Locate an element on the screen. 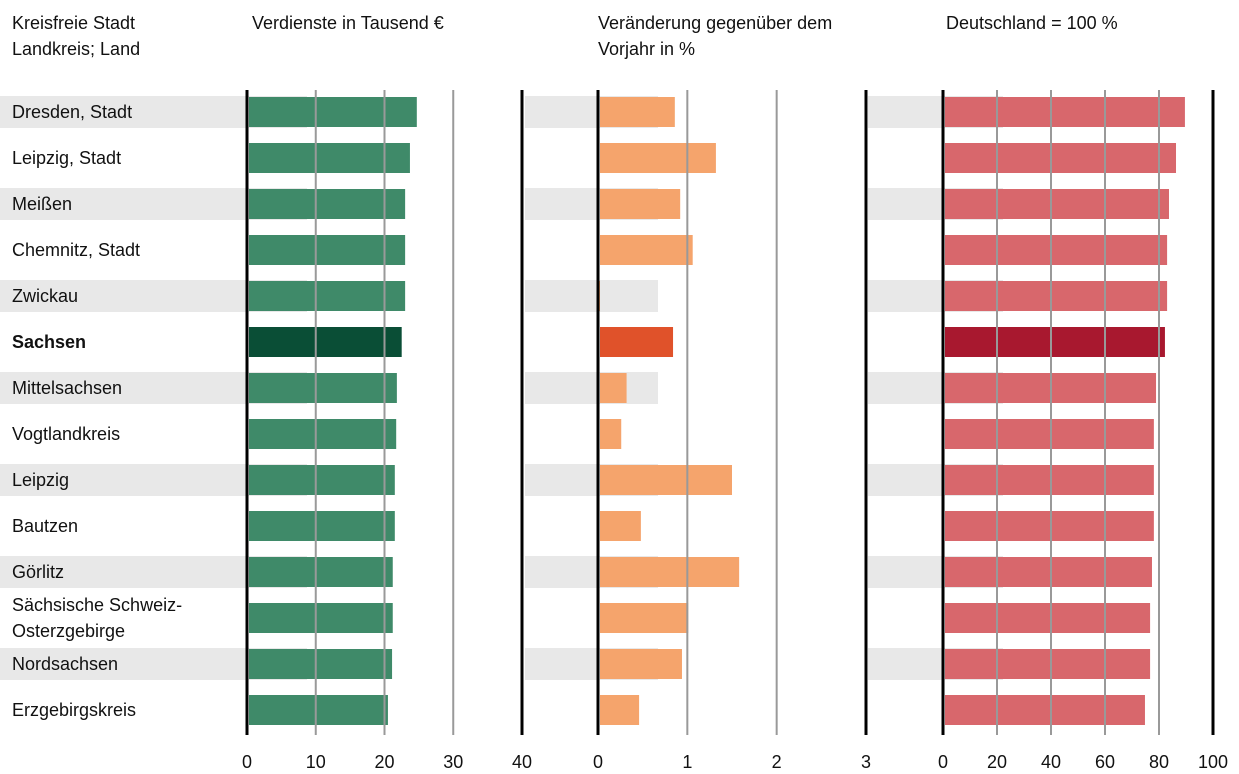 This screenshot has width=1239, height=774. category-label: Görlitz is located at coordinates (38, 572).